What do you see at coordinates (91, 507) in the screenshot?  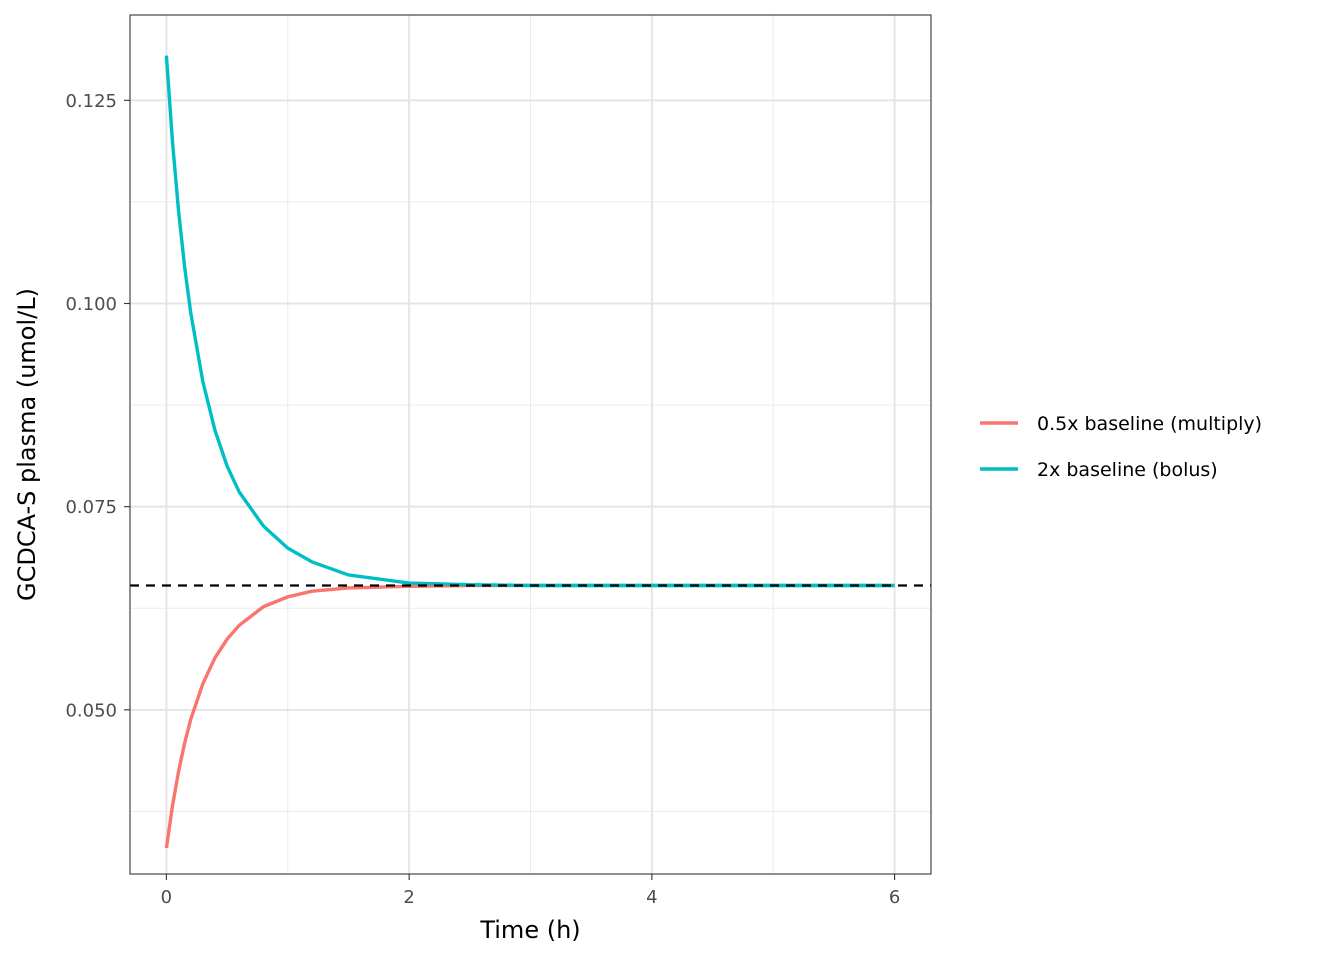 I see `y-tick-label: 0.075` at bounding box center [91, 507].